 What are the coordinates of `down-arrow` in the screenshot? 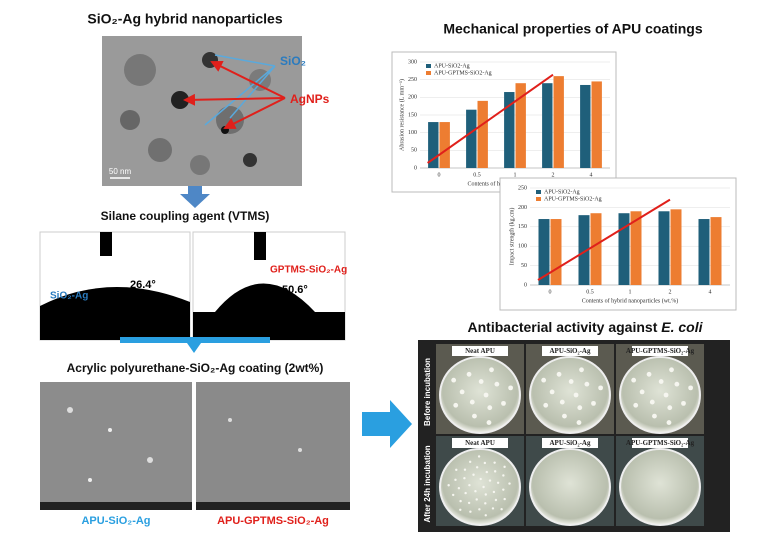 It's located at (195, 197).